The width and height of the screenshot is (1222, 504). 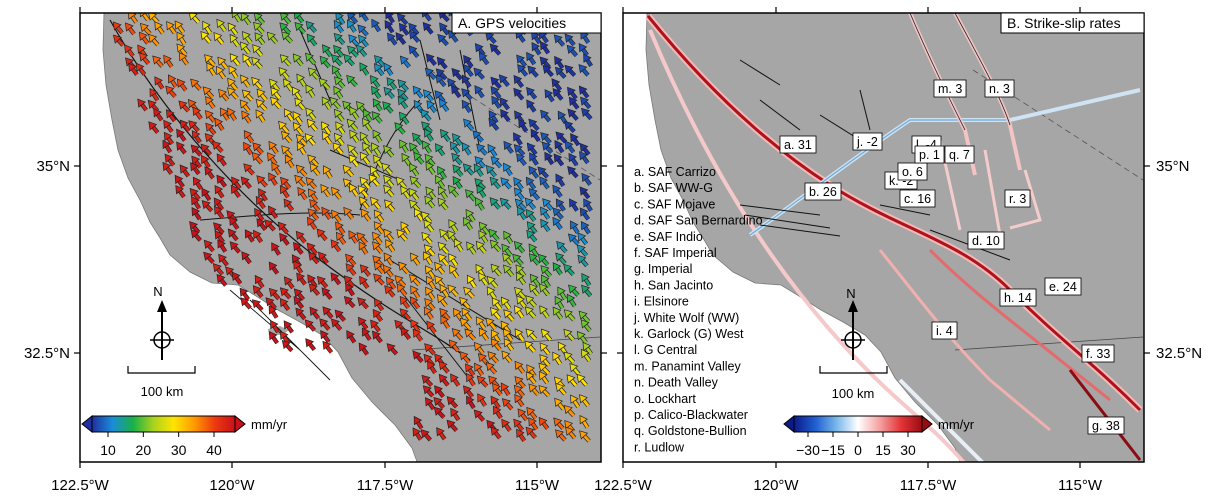 I want to click on fault-legend-item: e. SAF Indio, so click(x=668, y=237).